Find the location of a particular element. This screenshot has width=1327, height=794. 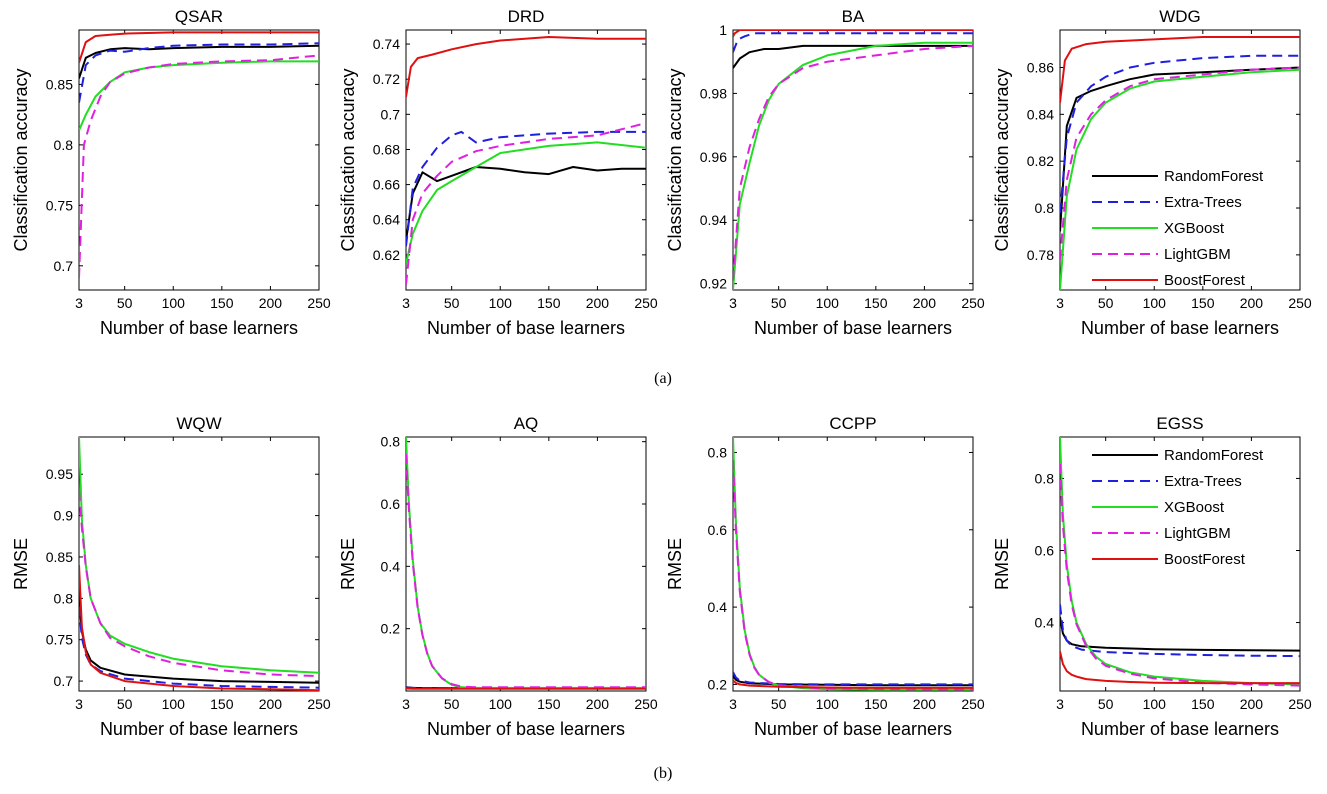

chart-title: BA is located at coordinates (853, 16).